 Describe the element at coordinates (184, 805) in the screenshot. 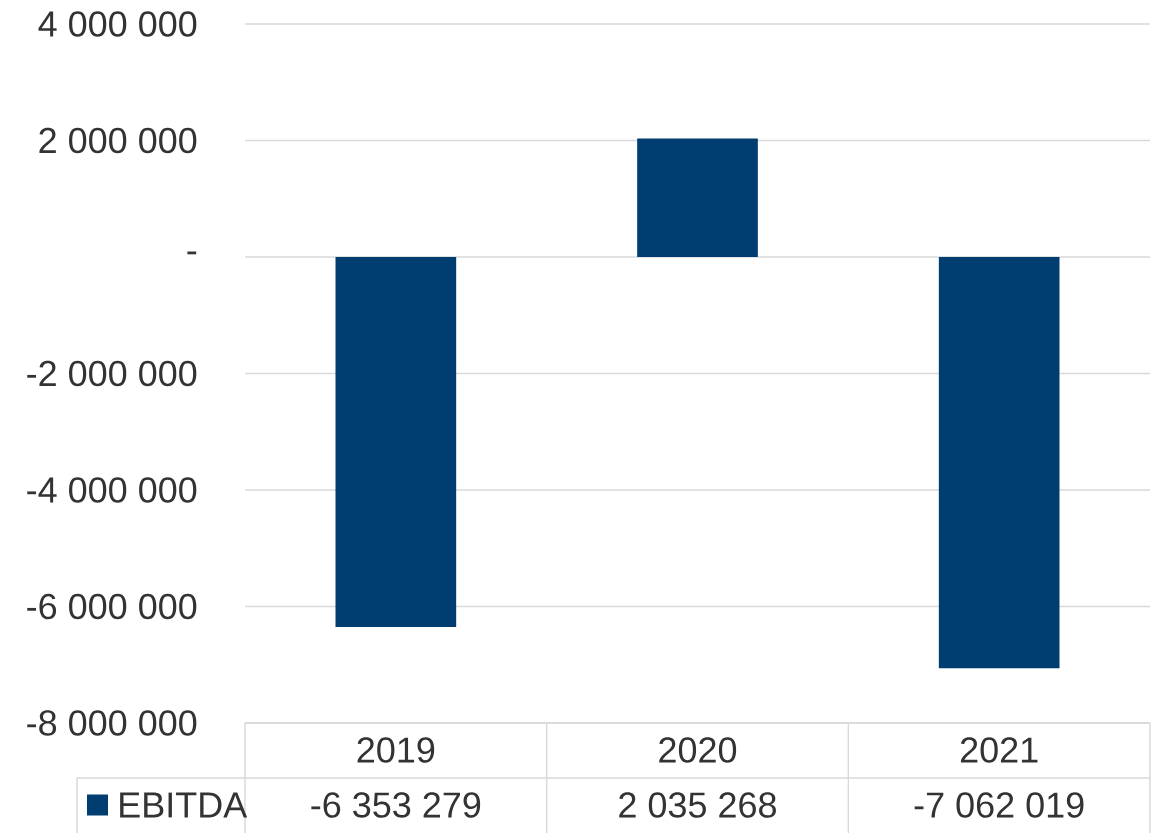

I see `legend-label: EBITDA` at that location.